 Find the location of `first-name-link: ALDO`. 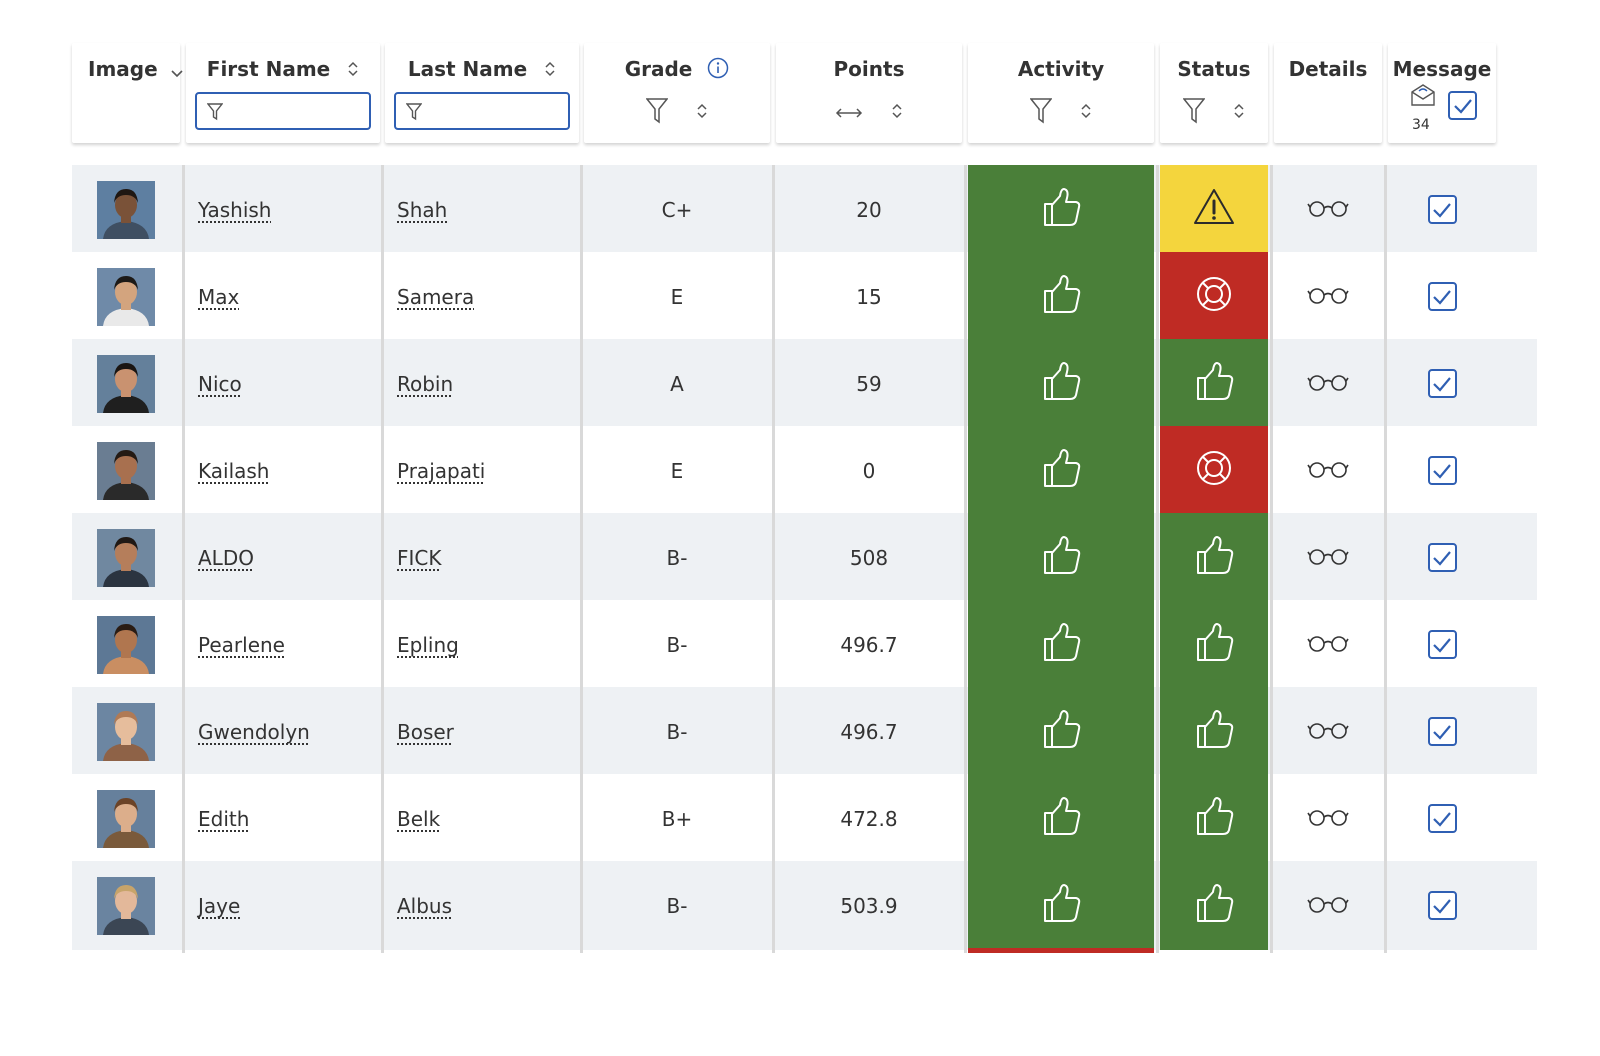

first-name-link: ALDO is located at coordinates (226, 557).